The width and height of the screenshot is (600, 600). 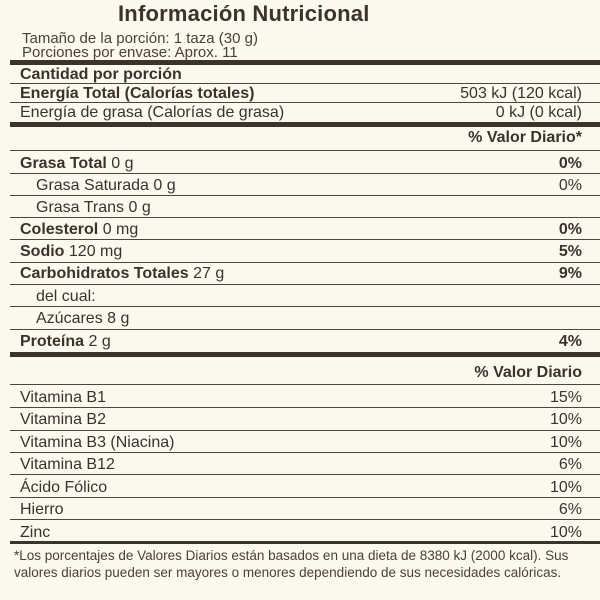 I want to click on serving-size: Tamaño de la porción: 1 taza (30 g), so click(x=140, y=38).